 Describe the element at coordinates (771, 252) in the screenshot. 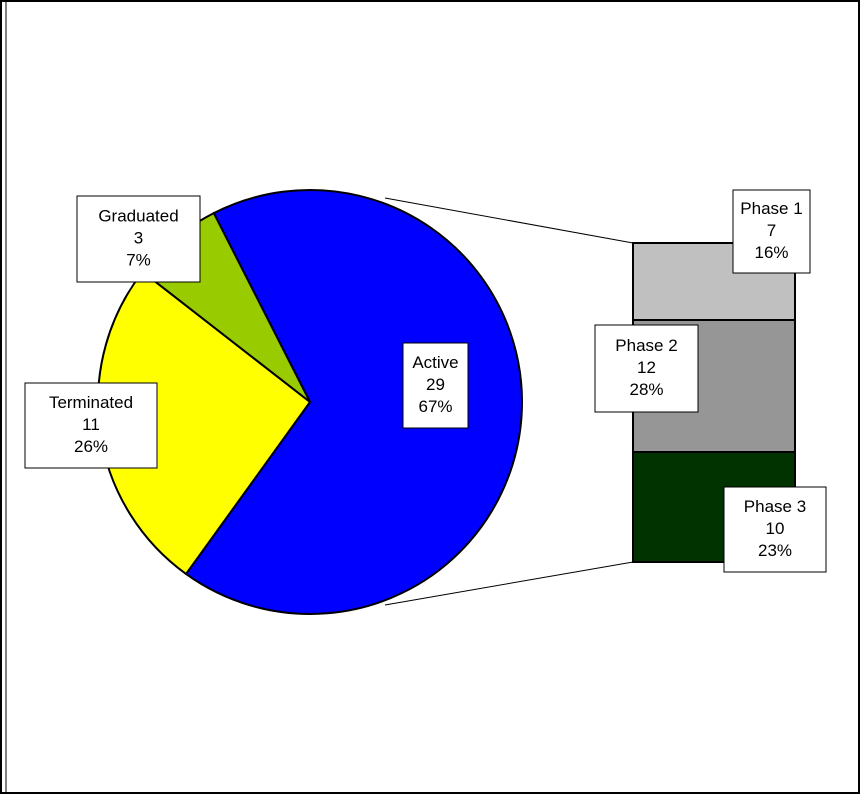

I see `label-percent: 16%` at that location.